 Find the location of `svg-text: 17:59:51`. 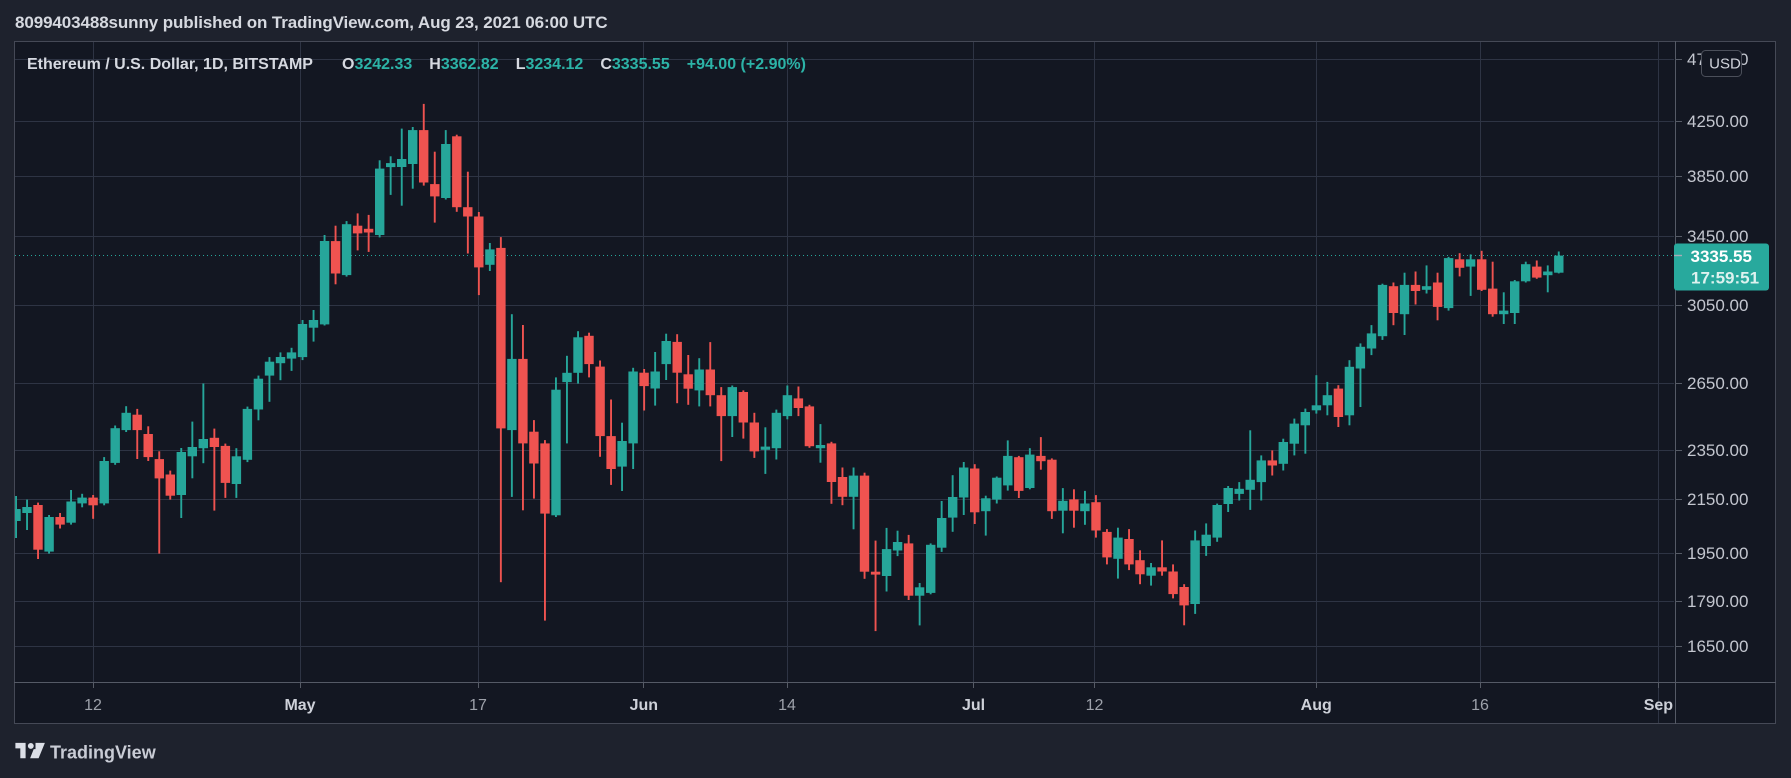

svg-text: 17:59:51 is located at coordinates (1725, 278).